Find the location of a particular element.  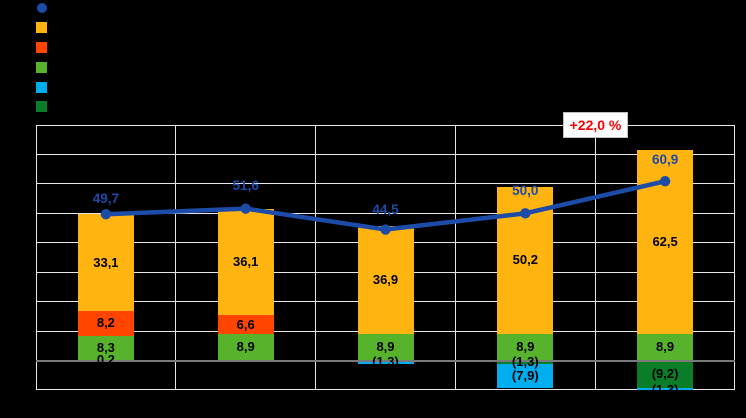

bar3-label-cyan: (1,3) is located at coordinates (385, 362).